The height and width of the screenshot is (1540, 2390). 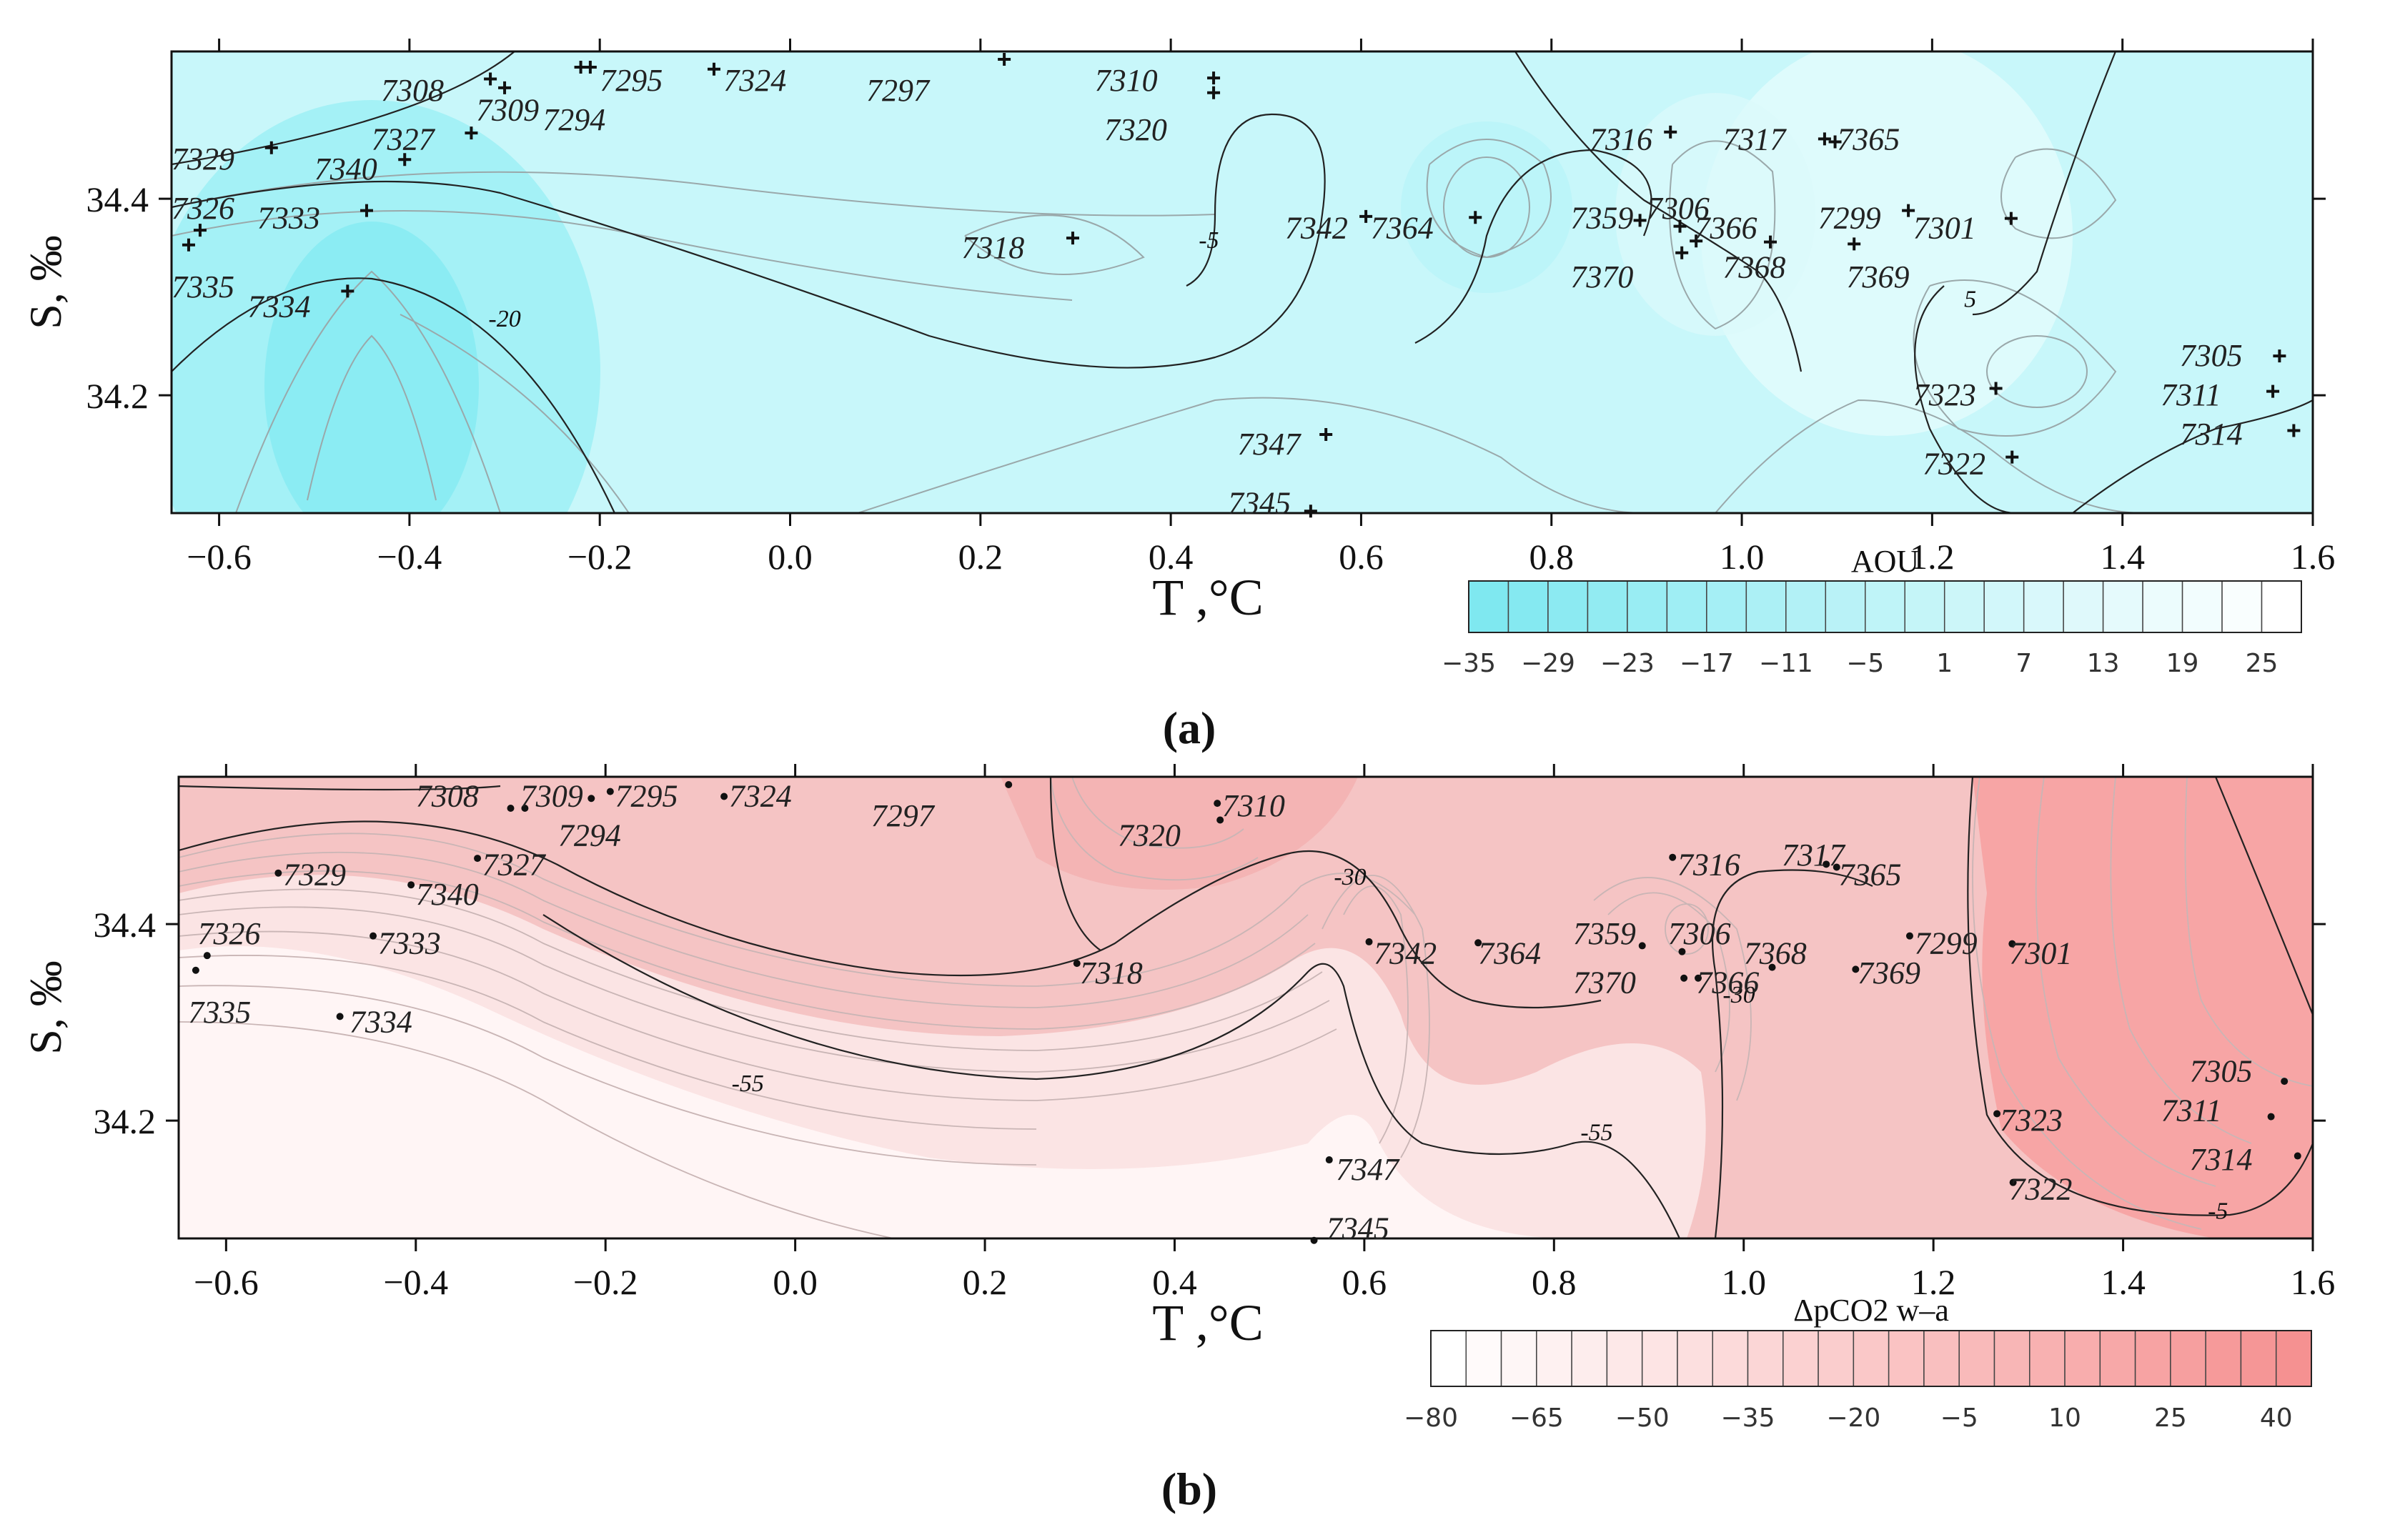 I want to click on station-label: 7345, so click(x=1259, y=502).